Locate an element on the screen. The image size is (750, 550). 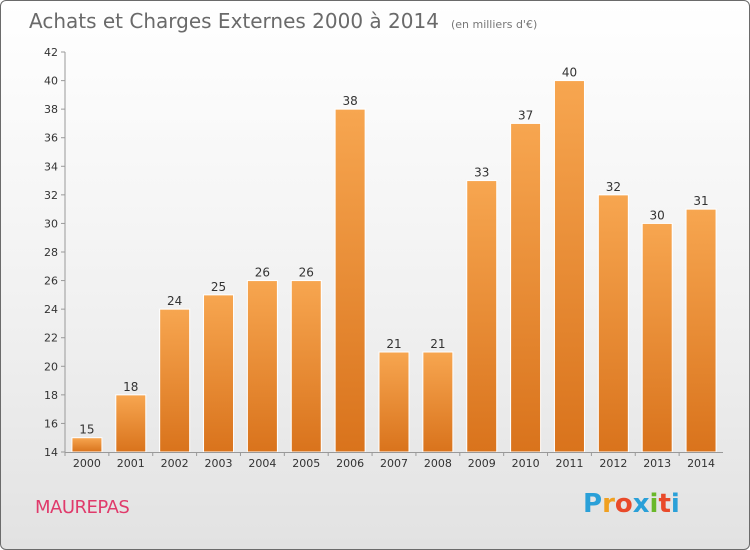
y-tick-label: 38 is located at coordinates (51, 109).